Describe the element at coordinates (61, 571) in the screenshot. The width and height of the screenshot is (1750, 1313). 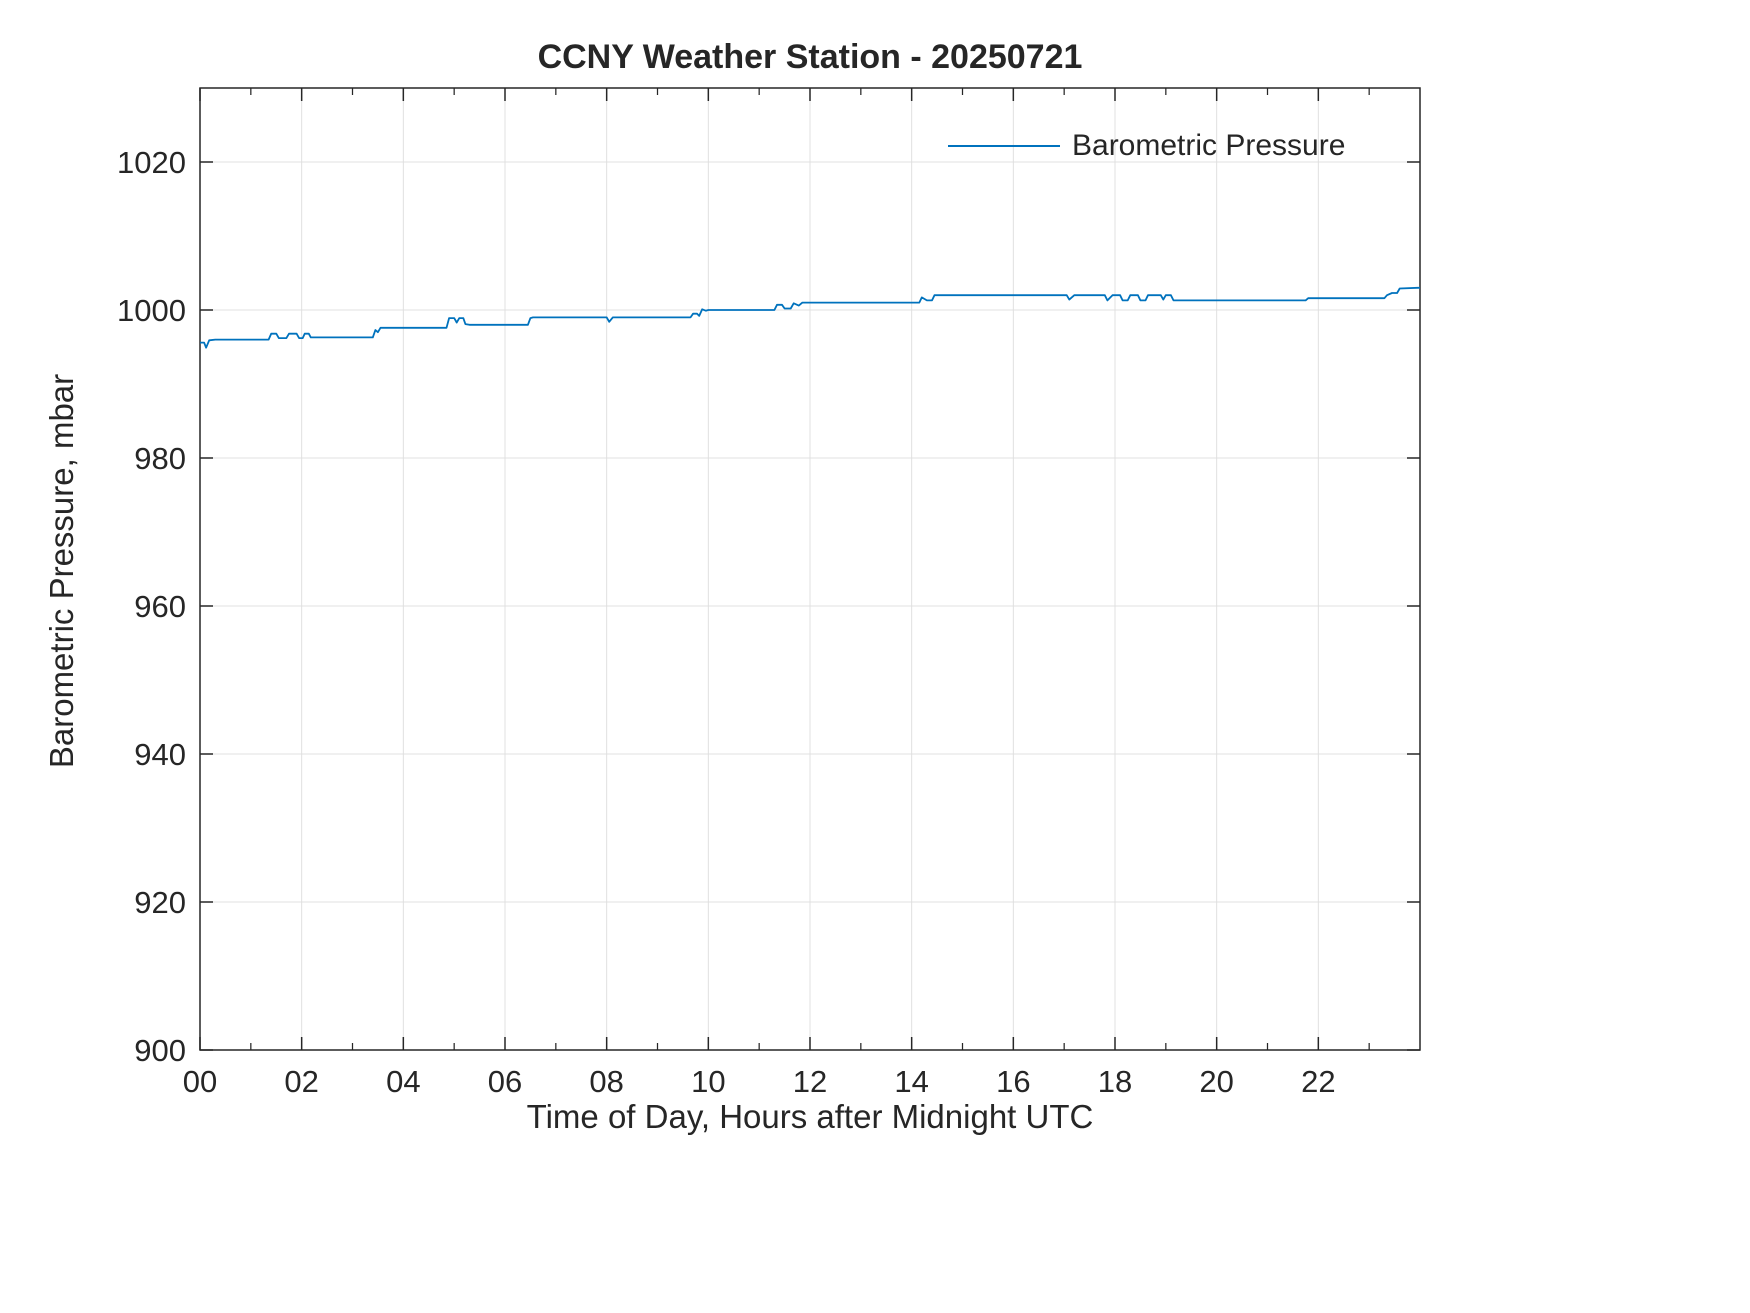
I see `y-axis-label: Barometric Pressure, mbar` at that location.